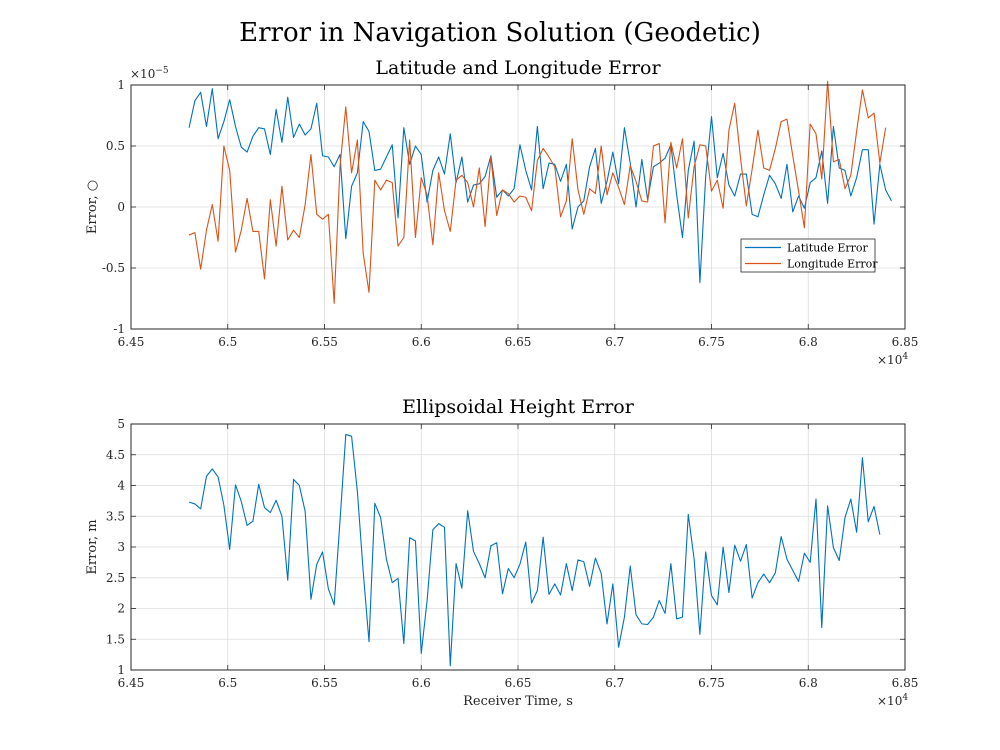 The height and width of the screenshot is (750, 1000). I want to click on legend: Latitude Error Longitude Error, so click(809, 255).